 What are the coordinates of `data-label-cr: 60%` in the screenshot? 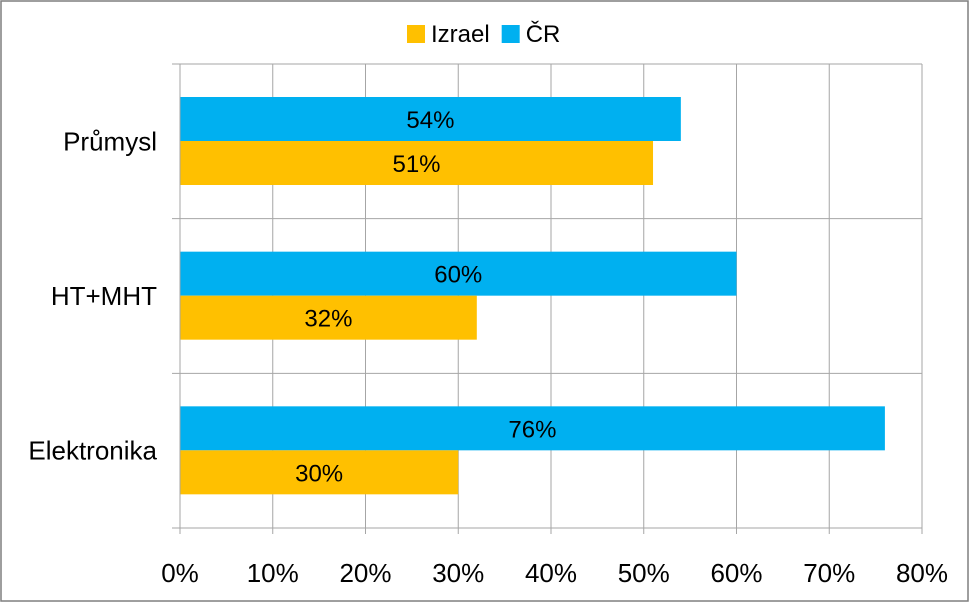 It's located at (458, 275).